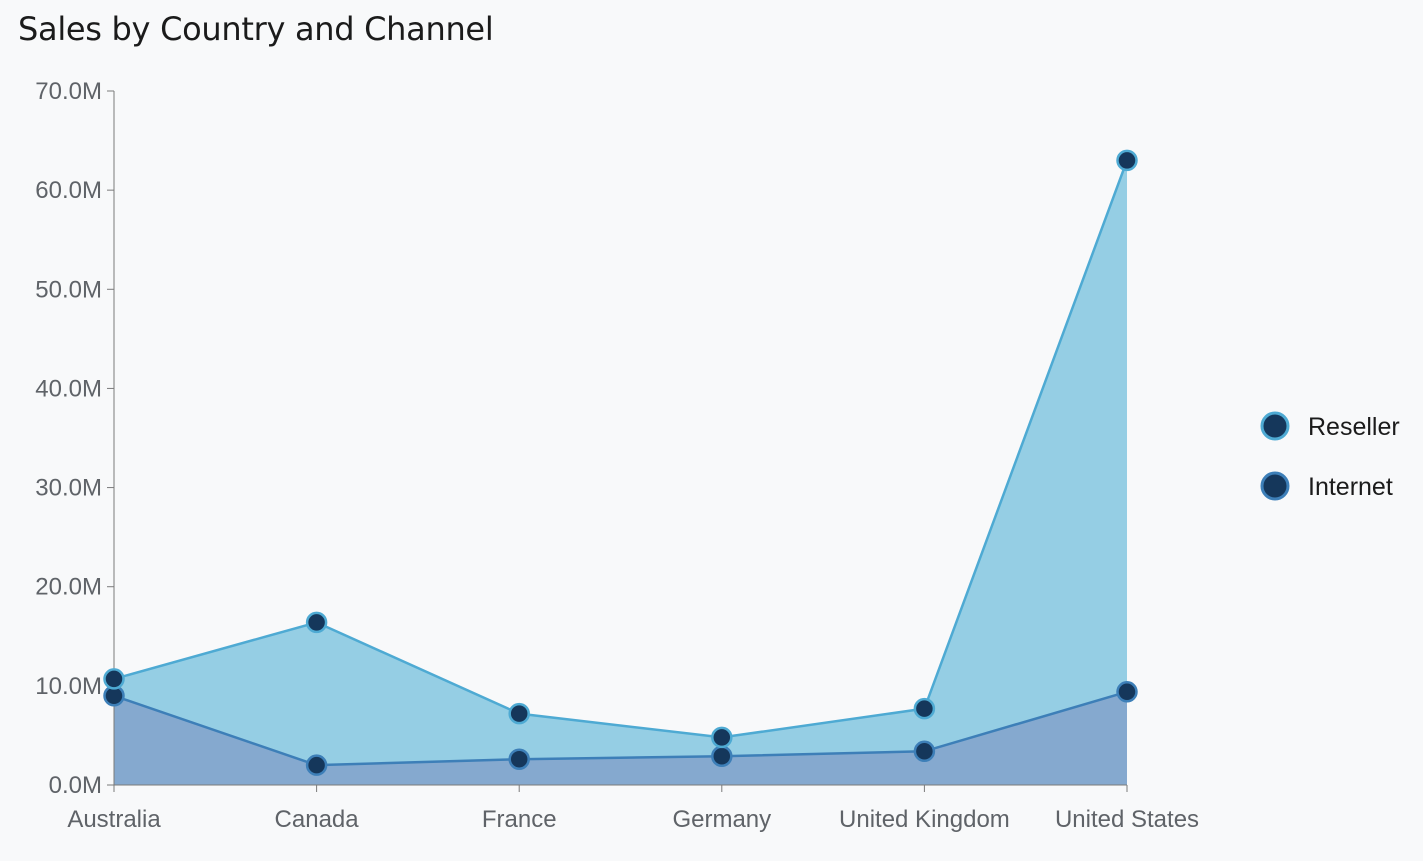  What do you see at coordinates (68, 488) in the screenshot?
I see `y-tick-label: 30.0M` at bounding box center [68, 488].